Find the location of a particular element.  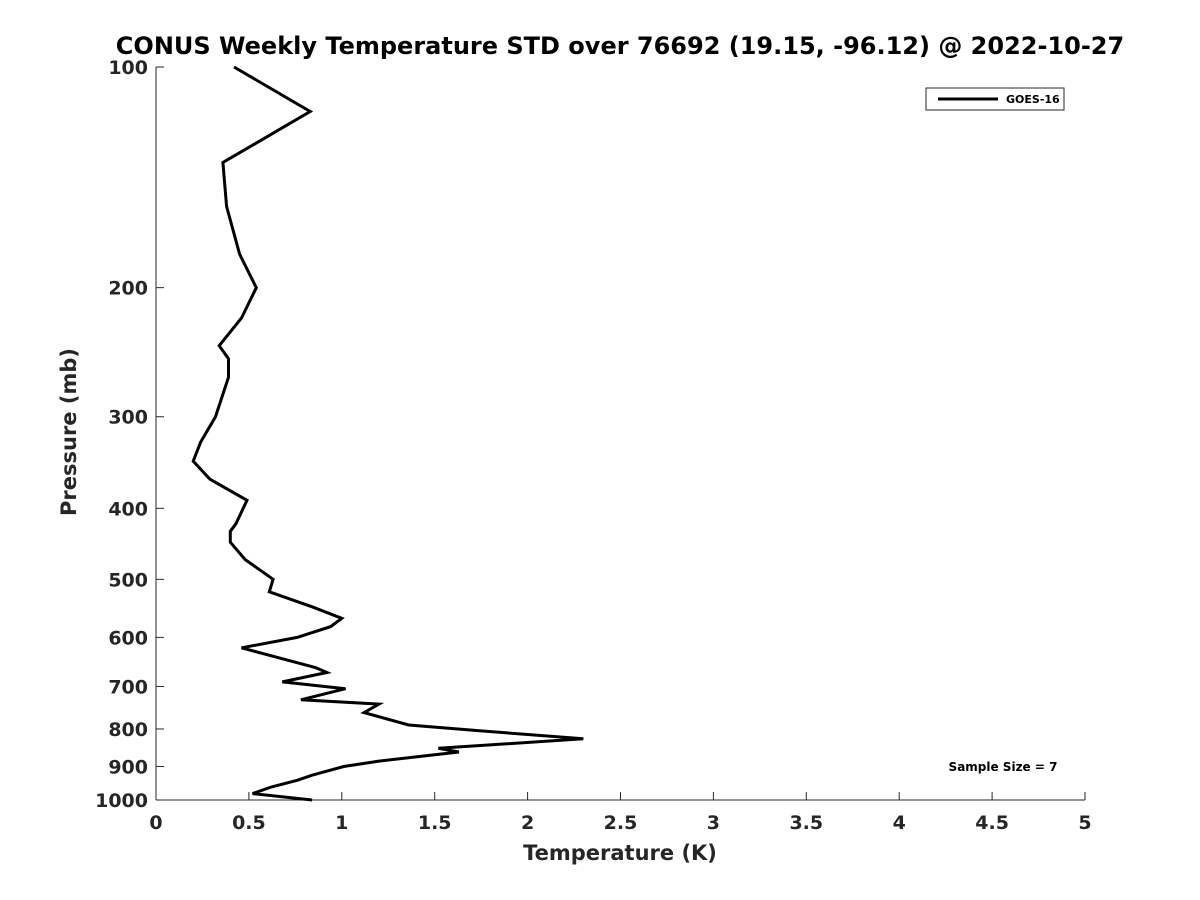

y-tick-label: 800 is located at coordinates (128, 730).